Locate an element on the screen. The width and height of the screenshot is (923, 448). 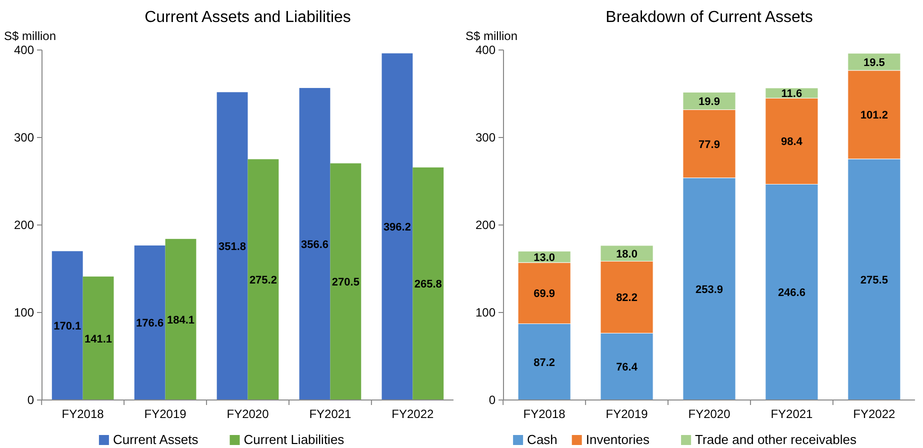
data-label: 396.2 is located at coordinates (397, 228).